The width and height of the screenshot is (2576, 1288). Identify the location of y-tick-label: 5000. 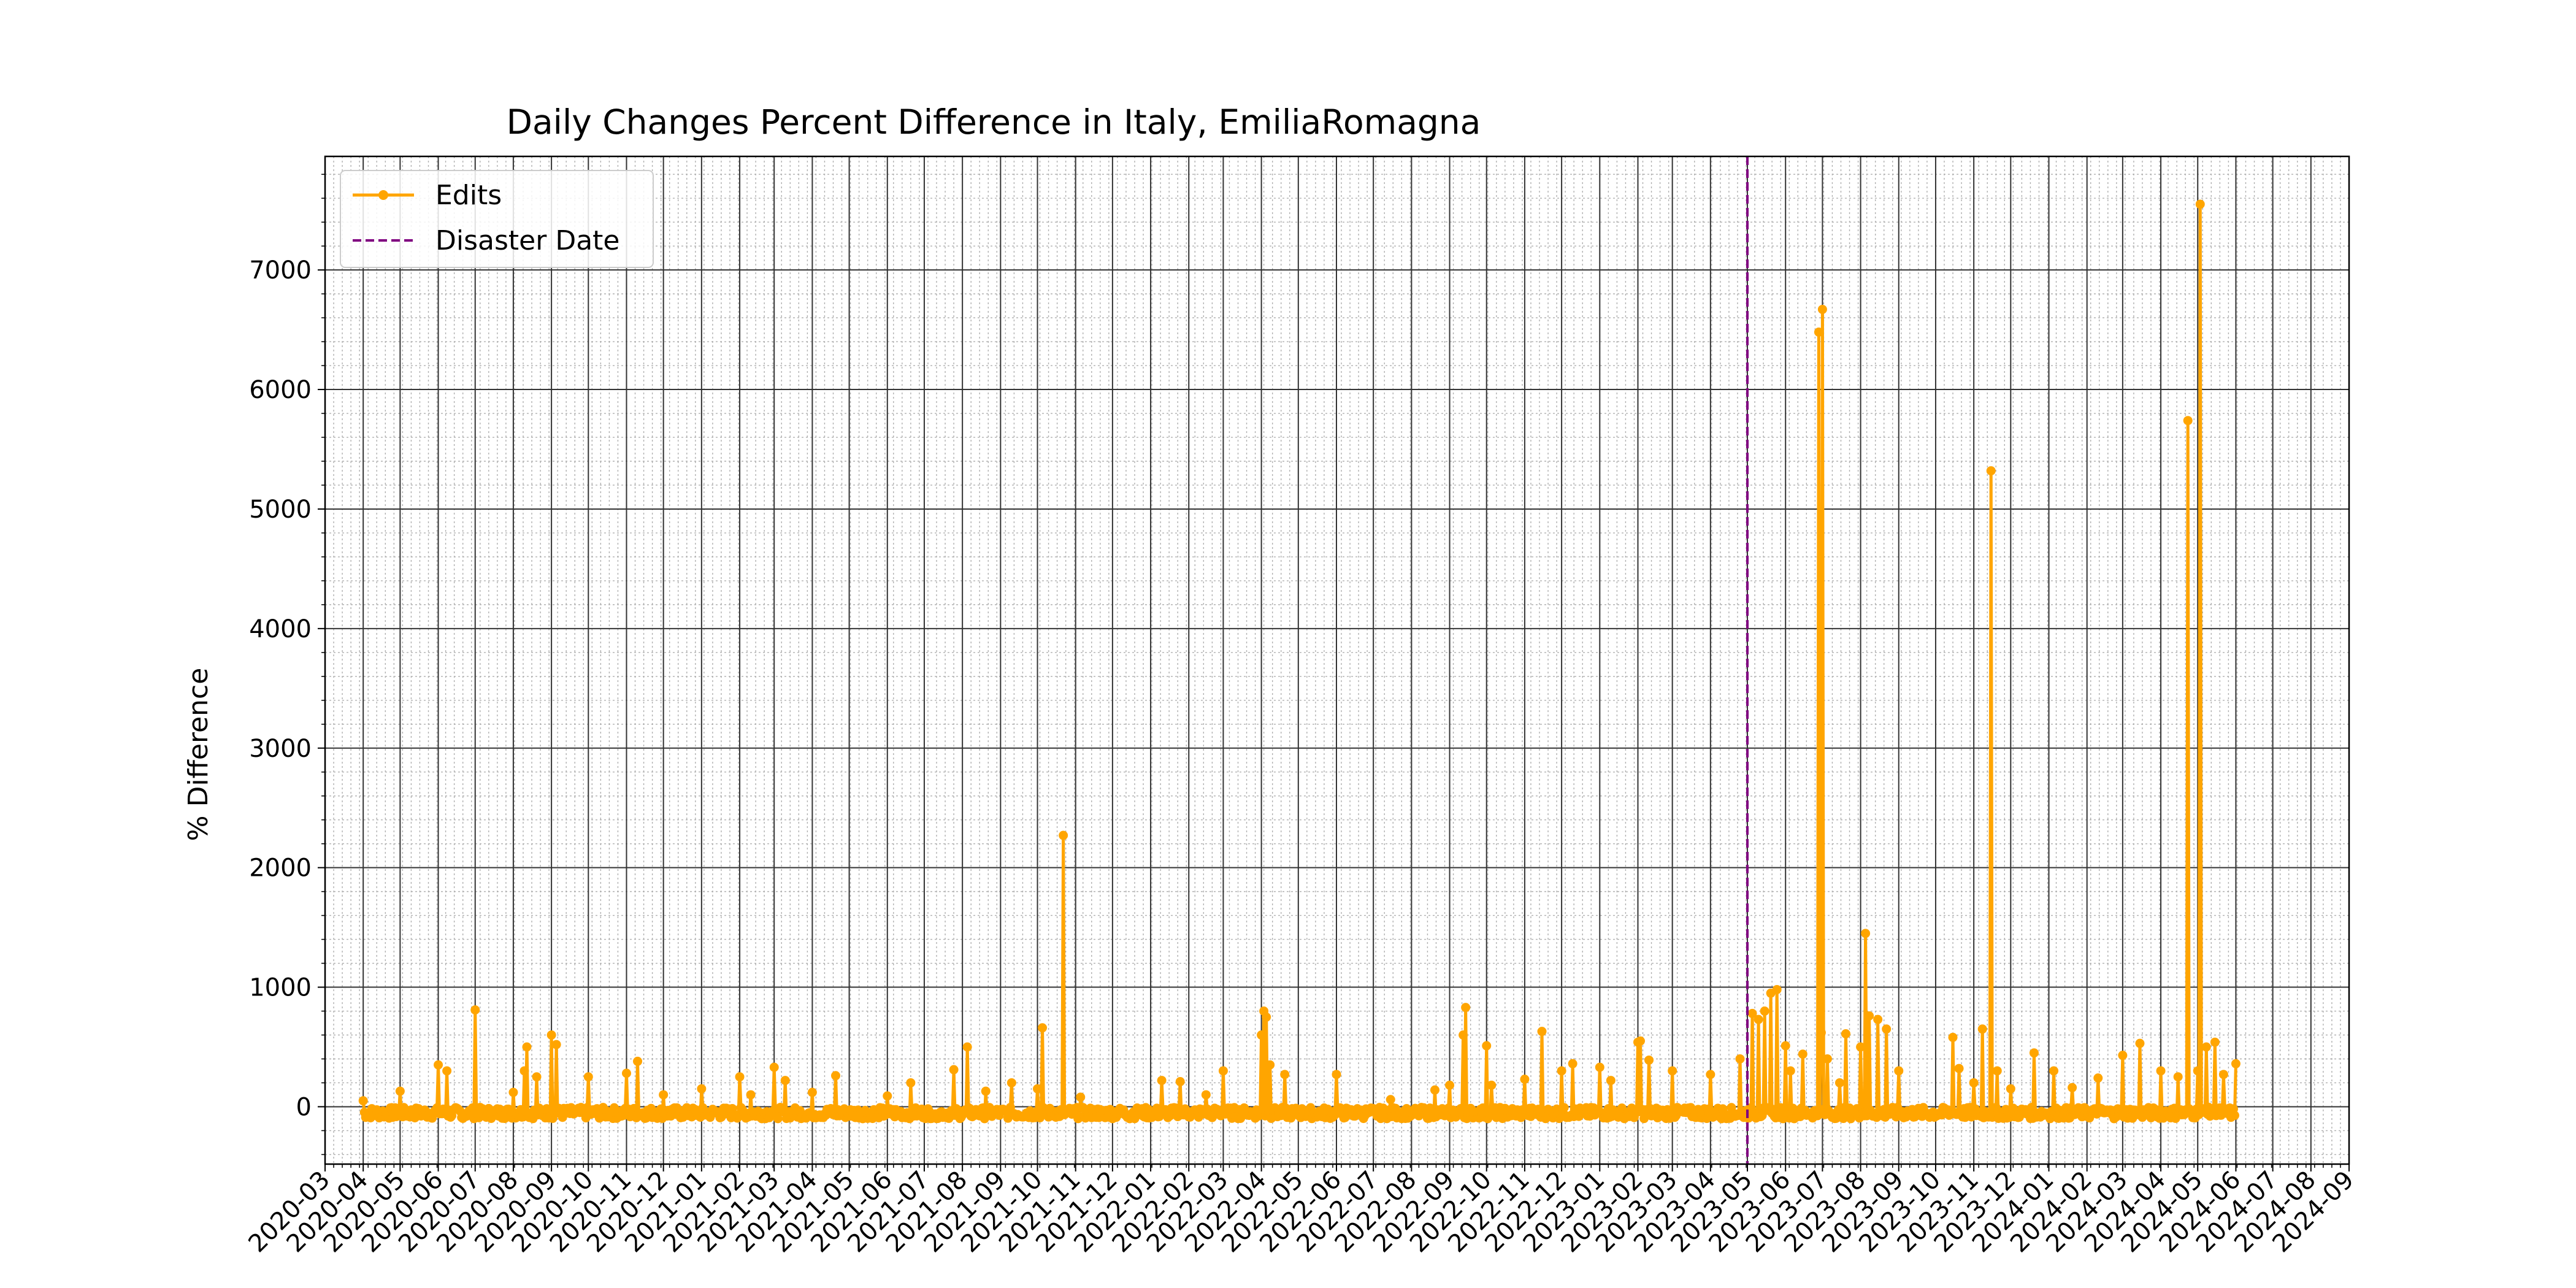
(280, 510).